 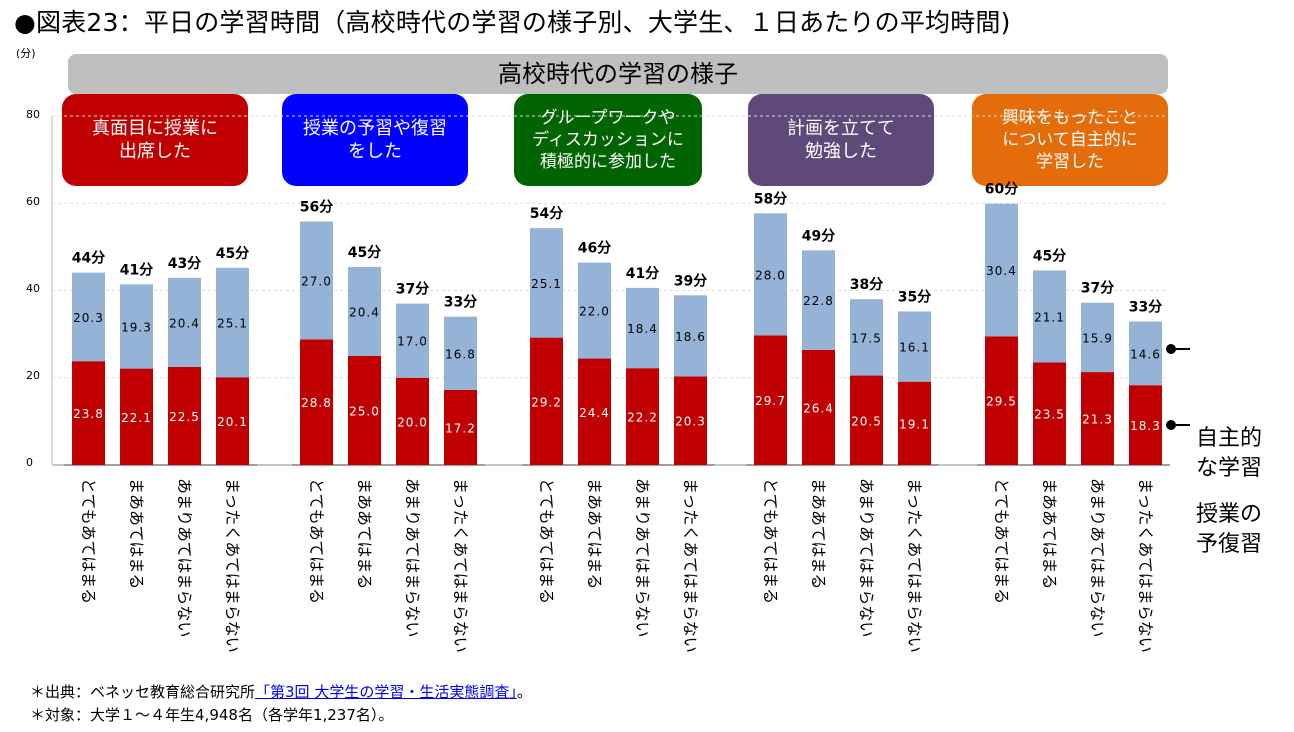 I want to click on y-tick-label: 40, so click(x=33, y=288).